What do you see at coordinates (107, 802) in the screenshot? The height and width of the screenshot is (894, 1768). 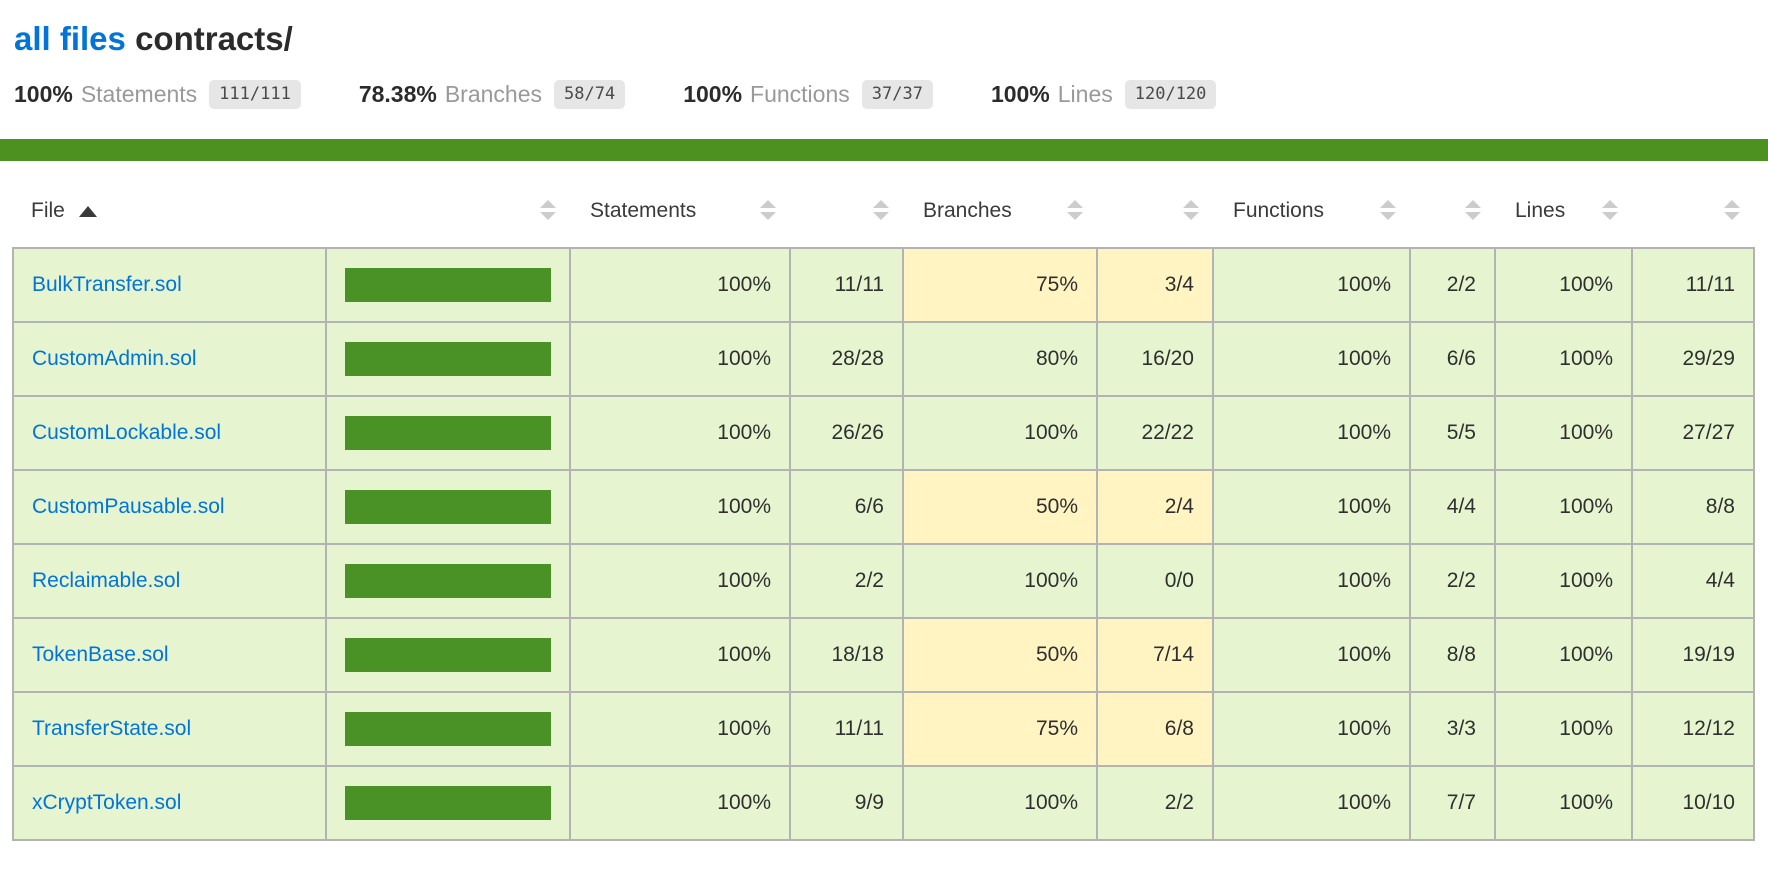 I see `file-link: xCryptToken.sol` at bounding box center [107, 802].